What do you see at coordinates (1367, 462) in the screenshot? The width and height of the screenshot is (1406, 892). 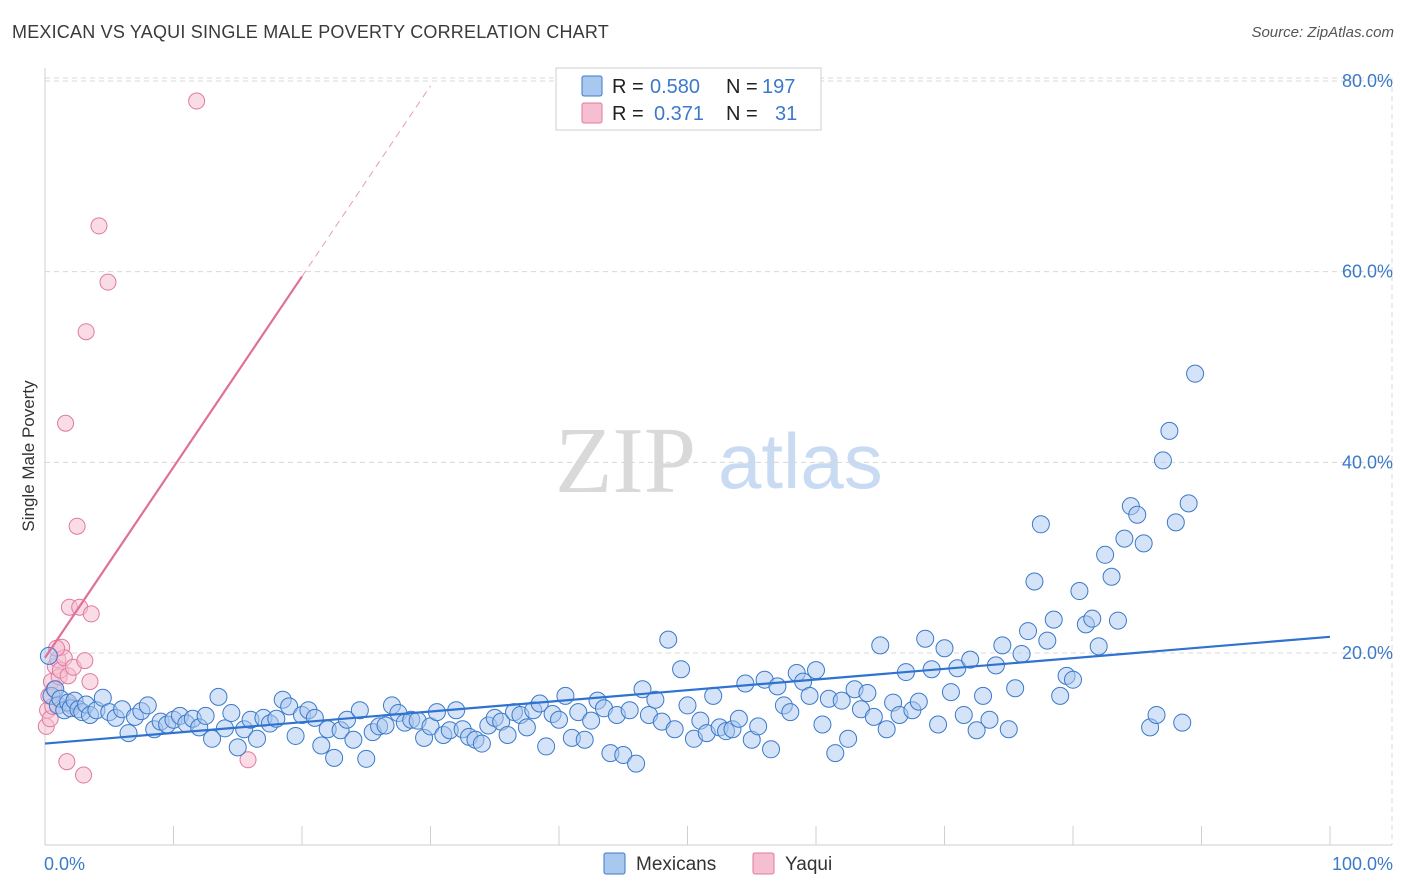 I see `y-tick-label-40: 40.0%` at bounding box center [1367, 462].